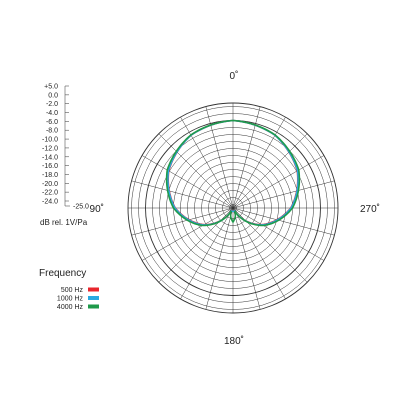  What do you see at coordinates (53, 95) in the screenshot?
I see `scale-label: 0.0` at bounding box center [53, 95].